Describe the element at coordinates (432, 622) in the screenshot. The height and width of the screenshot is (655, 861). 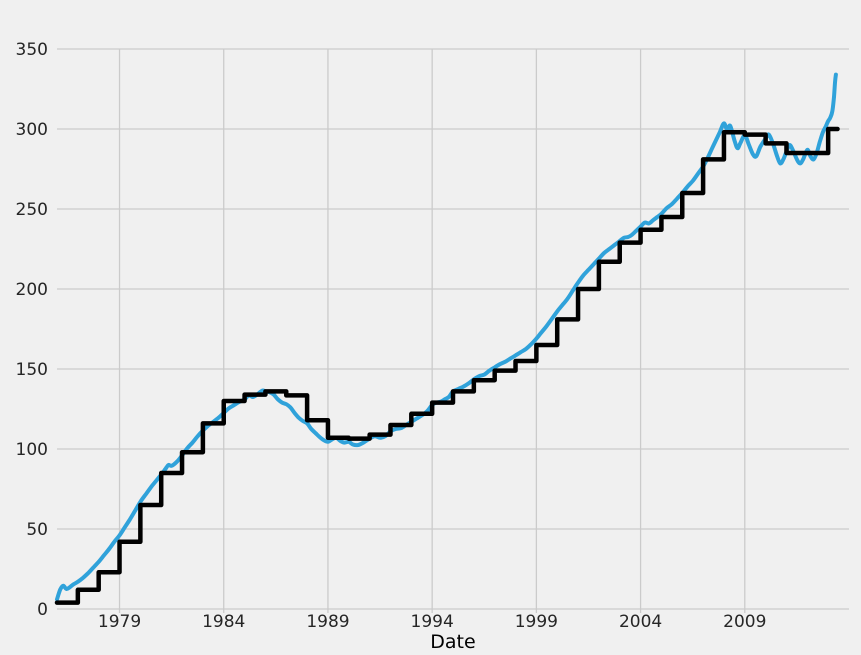
I see `x-tick-label: 1994` at that location.